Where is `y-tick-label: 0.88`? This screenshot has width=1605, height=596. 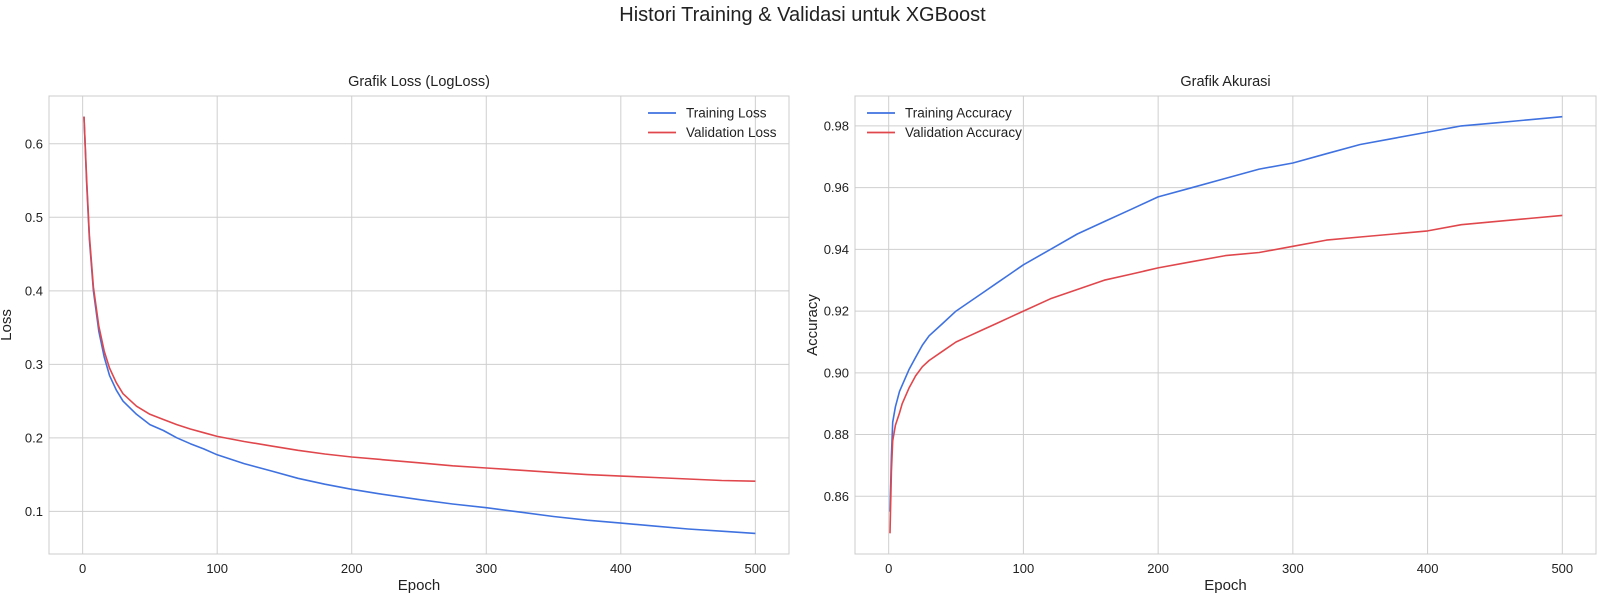 y-tick-label: 0.88 is located at coordinates (836, 434).